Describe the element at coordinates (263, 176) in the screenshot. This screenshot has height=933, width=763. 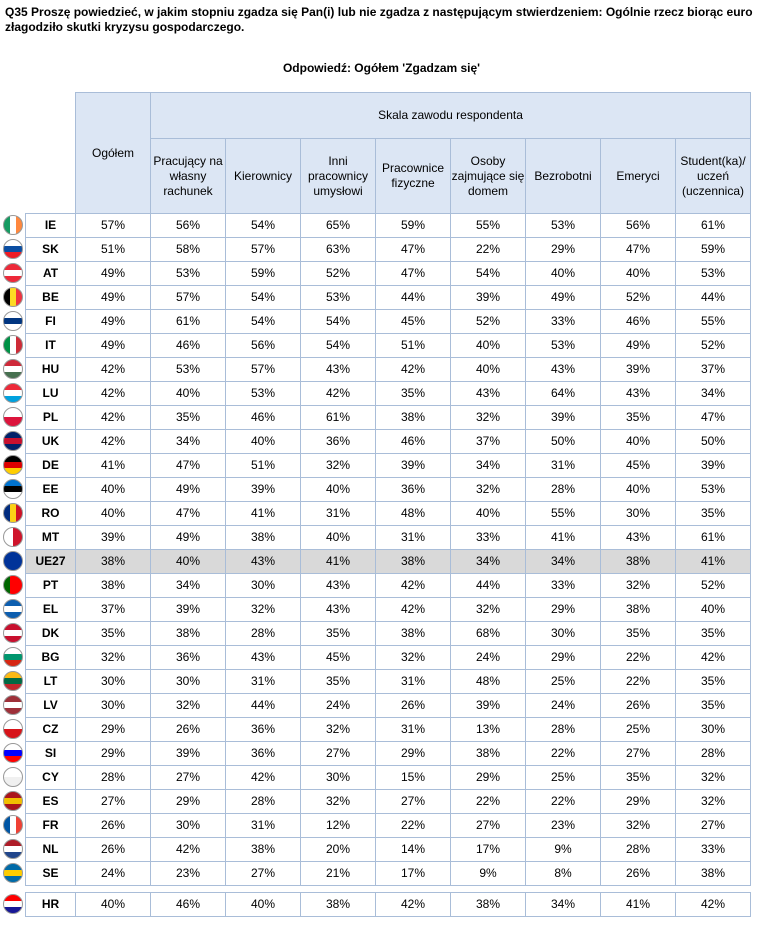
I see `header-cell: Kierownicy` at that location.